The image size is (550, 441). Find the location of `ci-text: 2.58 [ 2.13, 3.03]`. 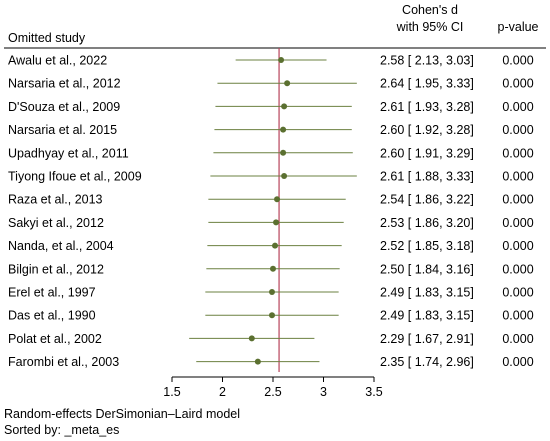

ci-text: 2.58 [ 2.13, 3.03] is located at coordinates (427, 61).